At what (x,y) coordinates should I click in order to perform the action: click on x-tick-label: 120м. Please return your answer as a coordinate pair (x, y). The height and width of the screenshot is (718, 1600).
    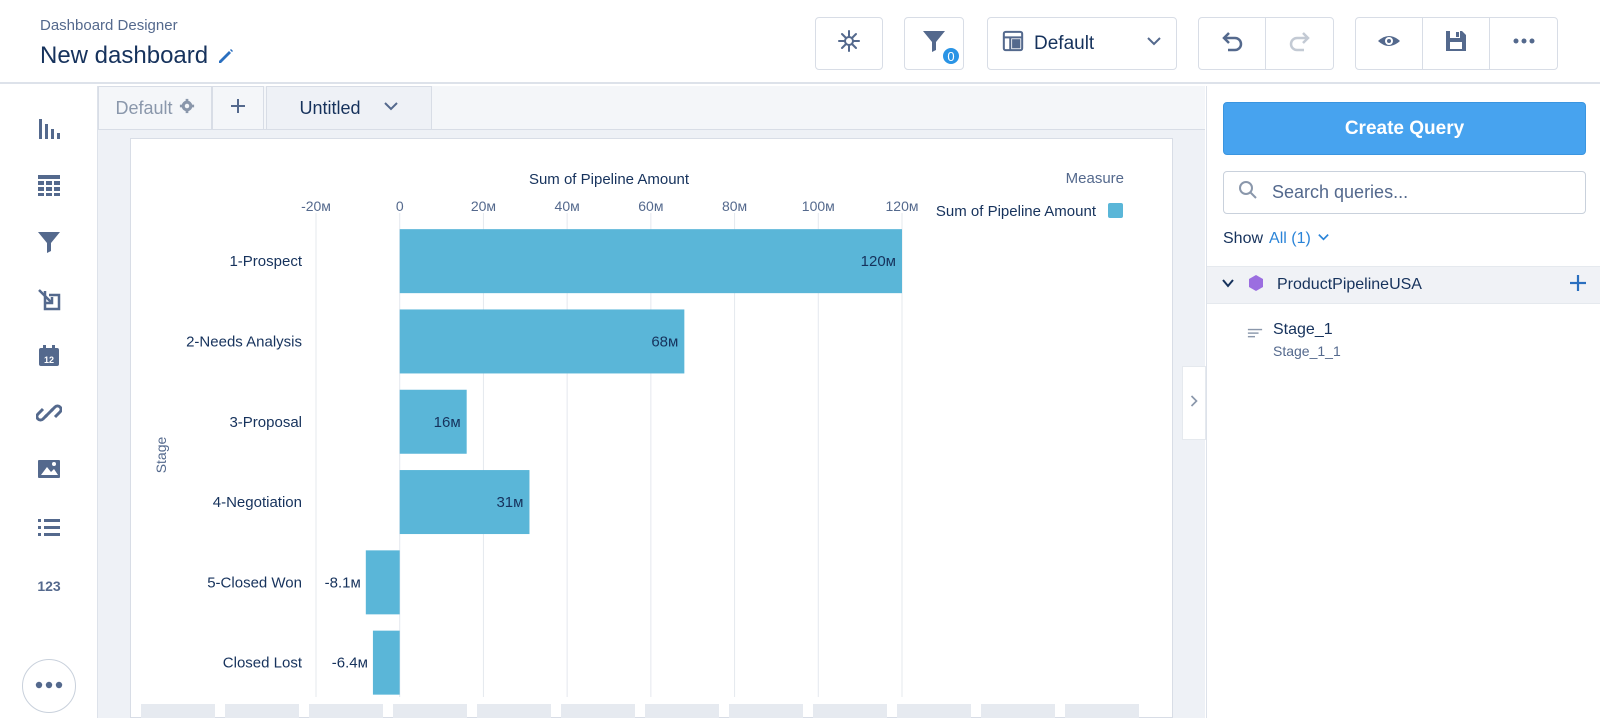
    Looking at the image, I should click on (902, 206).